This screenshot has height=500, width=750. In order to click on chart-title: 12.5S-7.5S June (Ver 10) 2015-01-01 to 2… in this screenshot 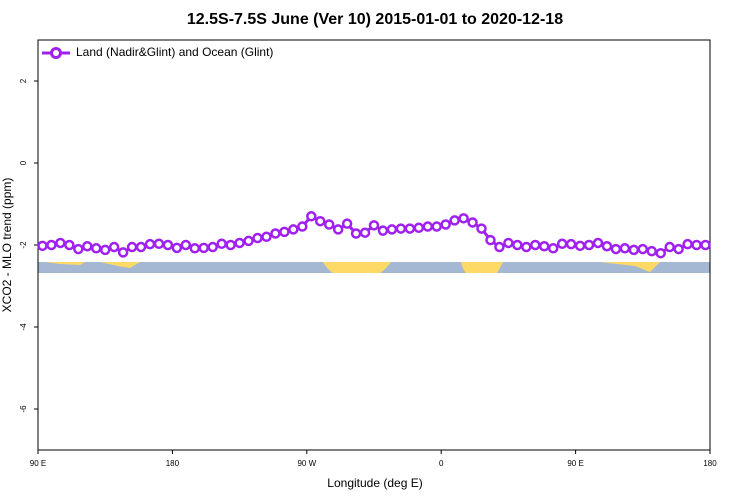, I will do `click(375, 19)`.